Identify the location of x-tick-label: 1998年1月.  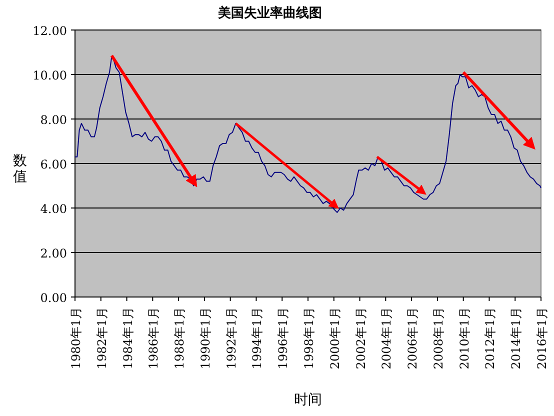
(309, 338).